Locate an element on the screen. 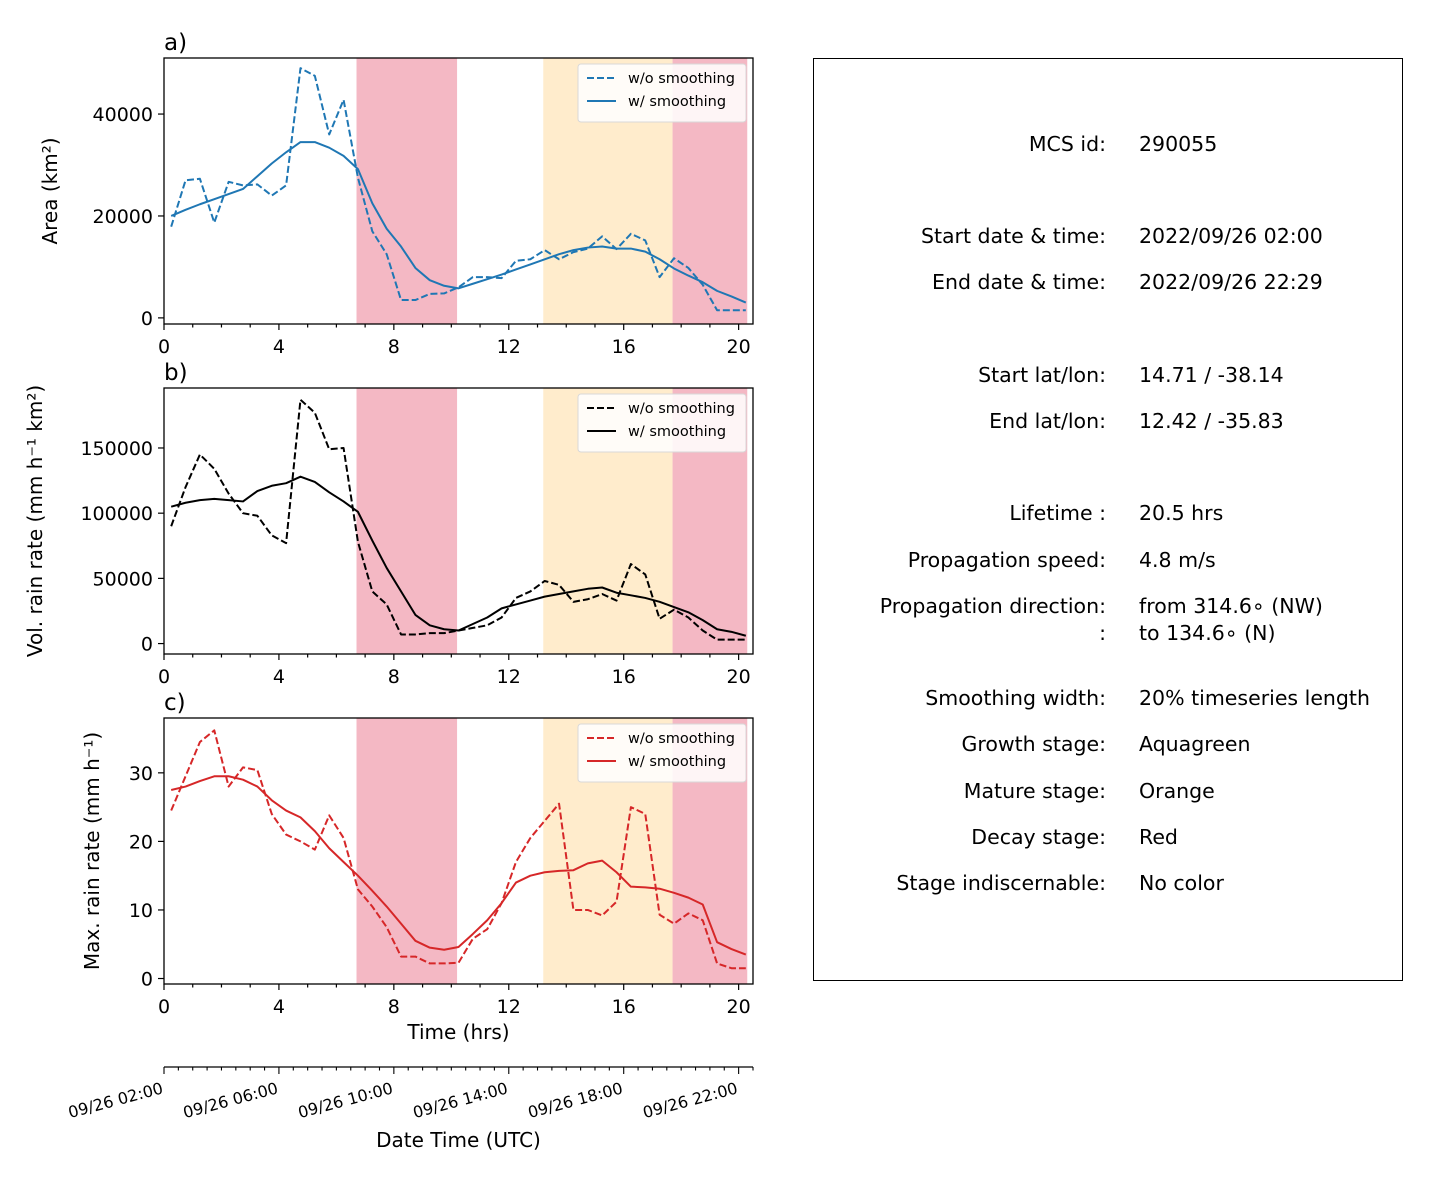  y-axis-label: Vol. rain rate (mm h⁻¹ km²) is located at coordinates (35, 521).